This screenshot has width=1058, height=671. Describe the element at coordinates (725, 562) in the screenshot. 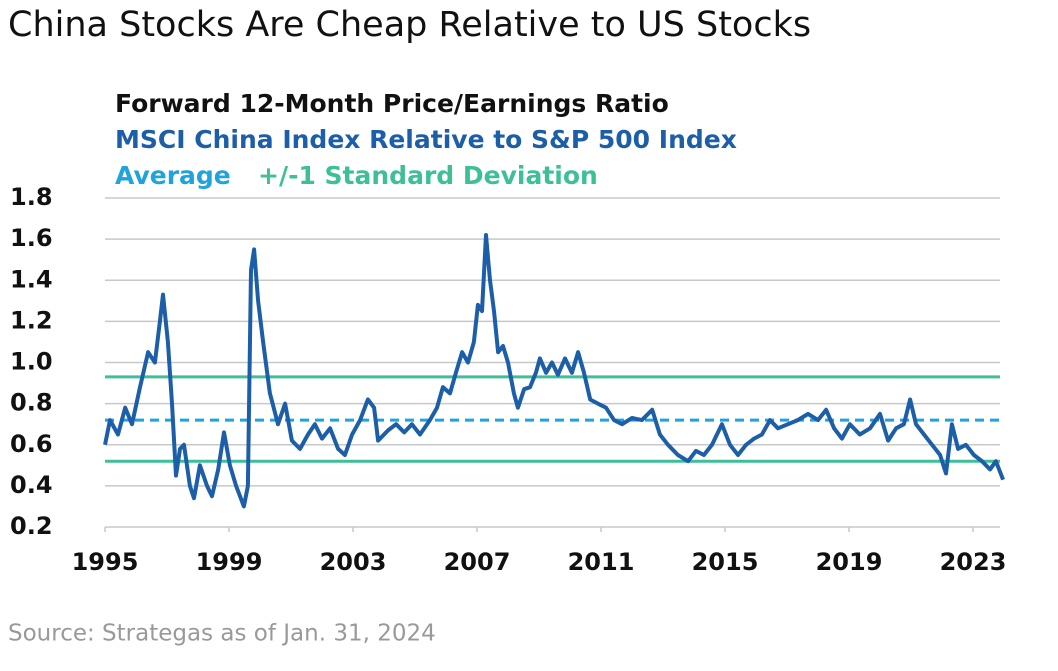

I see `x-tick-label: 2015` at that location.